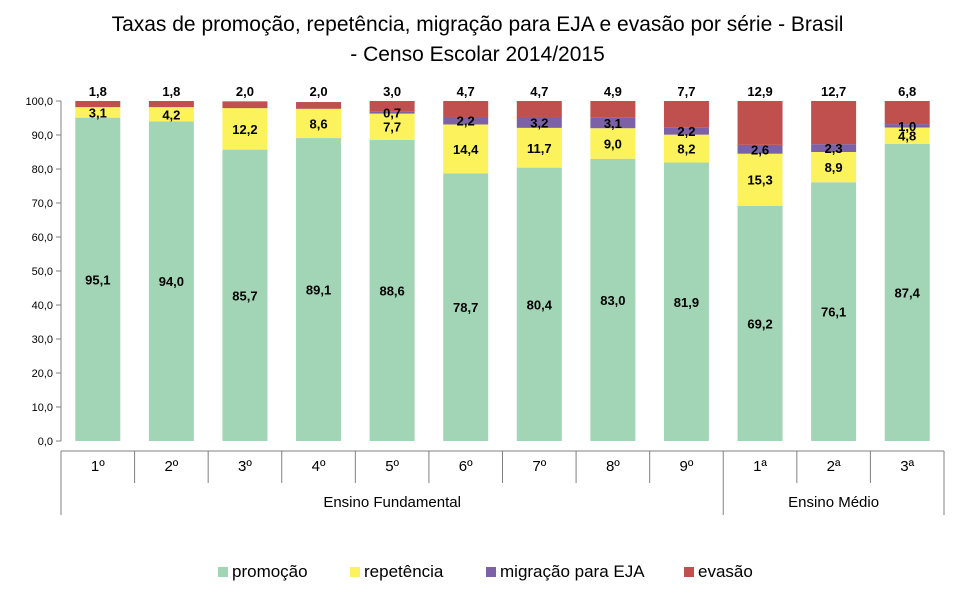  Describe the element at coordinates (45, 442) in the screenshot. I see `y-tick-label: 0,0` at that location.